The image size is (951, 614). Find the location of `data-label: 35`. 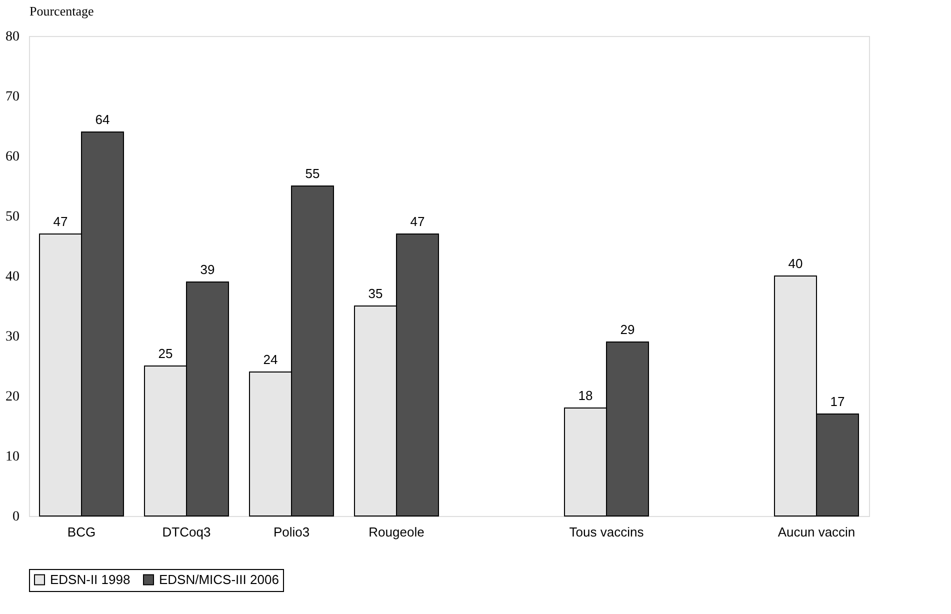

data-label: 35 is located at coordinates (375, 293).